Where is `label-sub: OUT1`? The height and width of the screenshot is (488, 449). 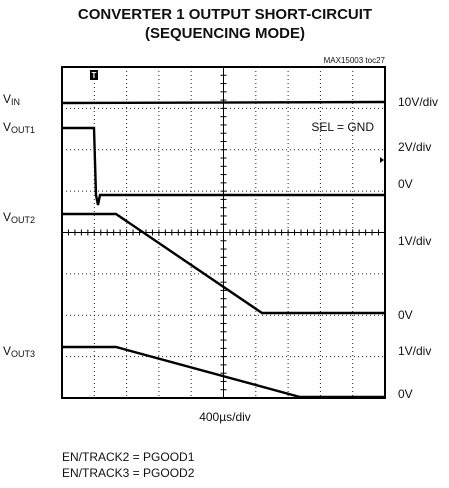 label-sub: OUT1 is located at coordinates (23, 130).